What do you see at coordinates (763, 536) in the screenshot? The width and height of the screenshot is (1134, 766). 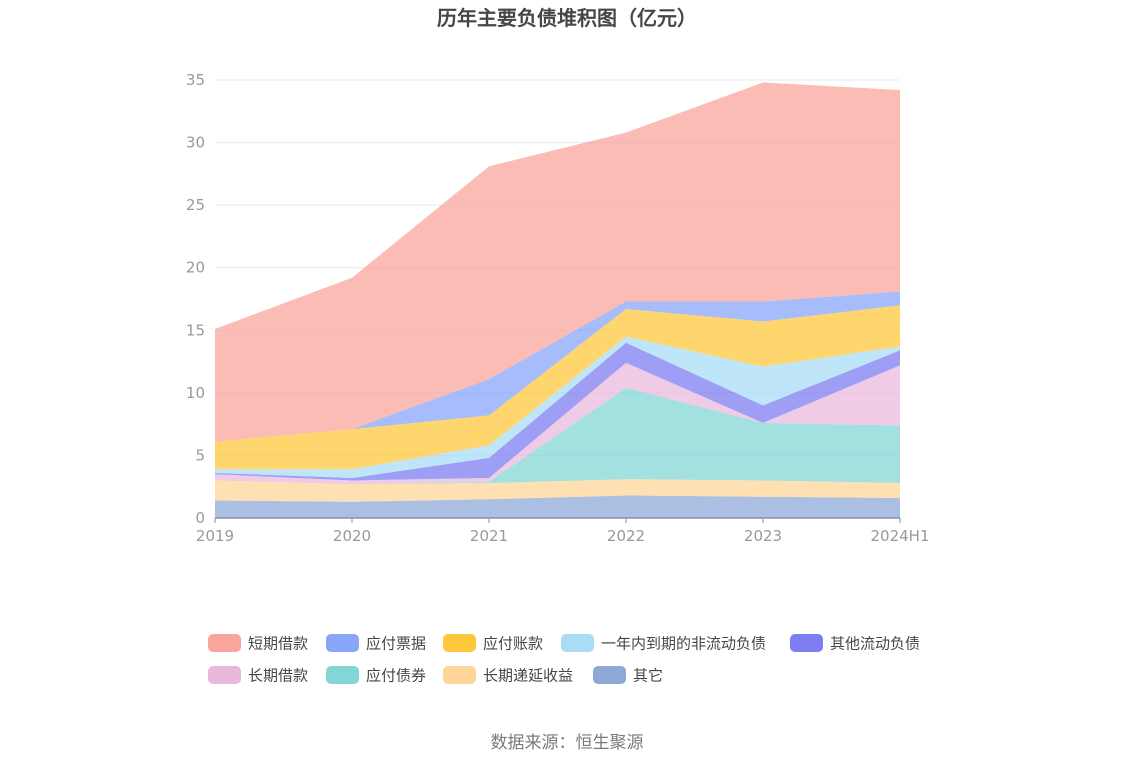 I see `x-tick-label: 2023` at bounding box center [763, 536].